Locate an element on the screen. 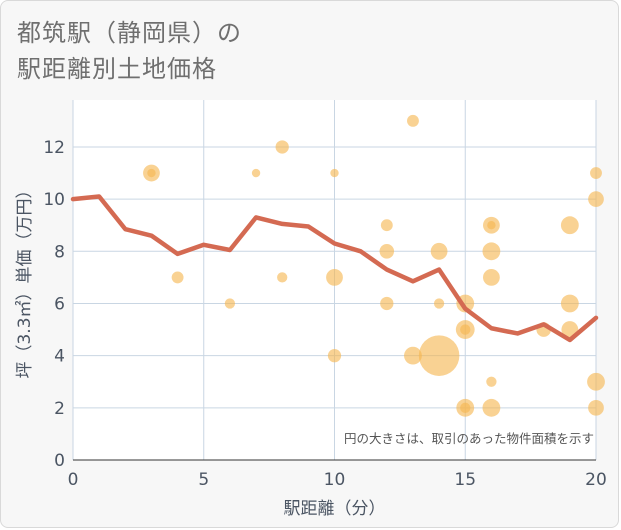  y-axis-label: 坪（3.3㎡）単価（万円） is located at coordinates (25, 279).